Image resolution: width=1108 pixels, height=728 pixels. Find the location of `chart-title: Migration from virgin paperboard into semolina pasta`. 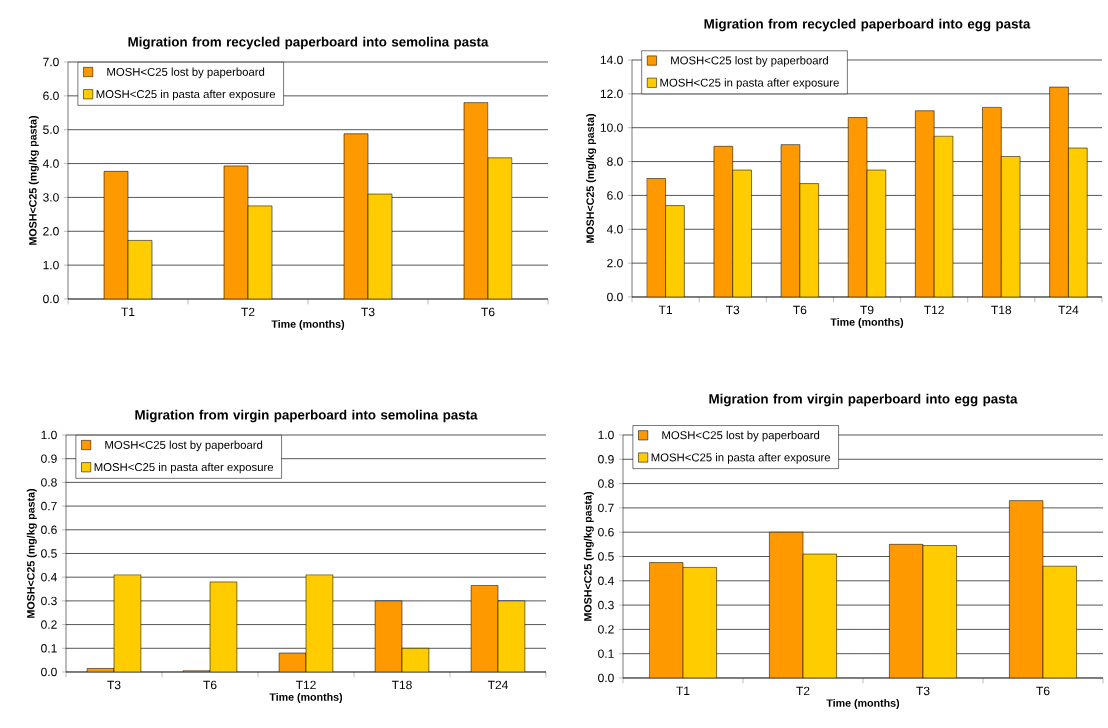

chart-title: Migration from virgin paperboard into semolina pasta is located at coordinates (306, 416).